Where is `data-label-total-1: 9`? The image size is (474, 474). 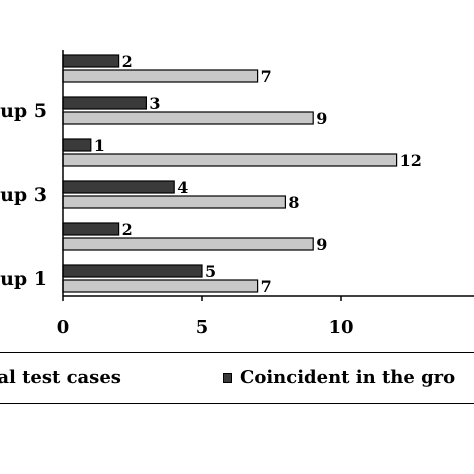 data-label-total-1: 9 is located at coordinates (321, 244).